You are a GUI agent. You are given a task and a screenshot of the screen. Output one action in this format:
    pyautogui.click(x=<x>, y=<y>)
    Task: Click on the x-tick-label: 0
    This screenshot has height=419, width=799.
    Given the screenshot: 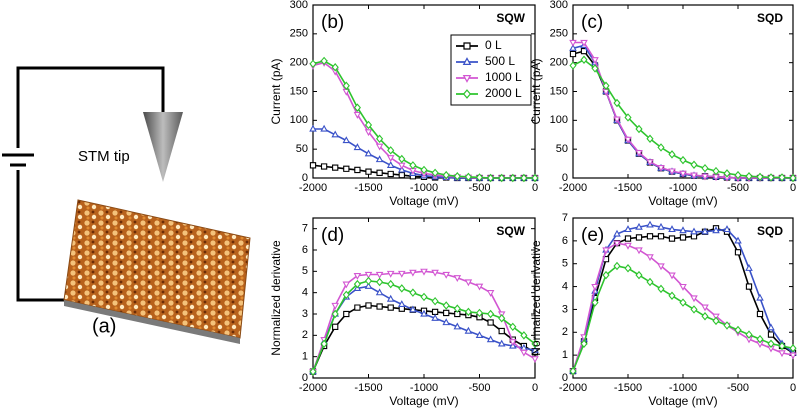 What is the action you would take?
    pyautogui.click(x=793, y=388)
    